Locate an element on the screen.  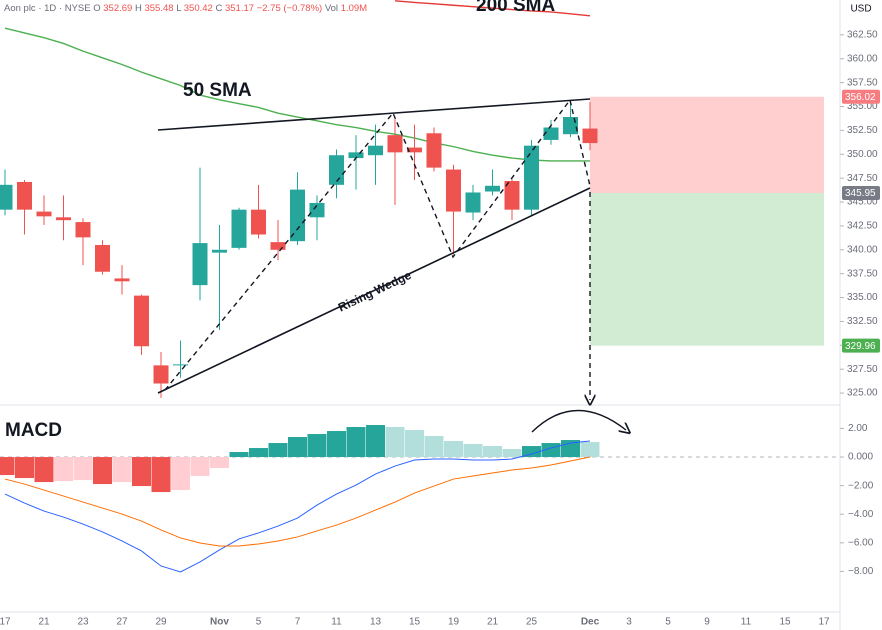
ohlc-value: 351.17 is located at coordinates (239, 8).